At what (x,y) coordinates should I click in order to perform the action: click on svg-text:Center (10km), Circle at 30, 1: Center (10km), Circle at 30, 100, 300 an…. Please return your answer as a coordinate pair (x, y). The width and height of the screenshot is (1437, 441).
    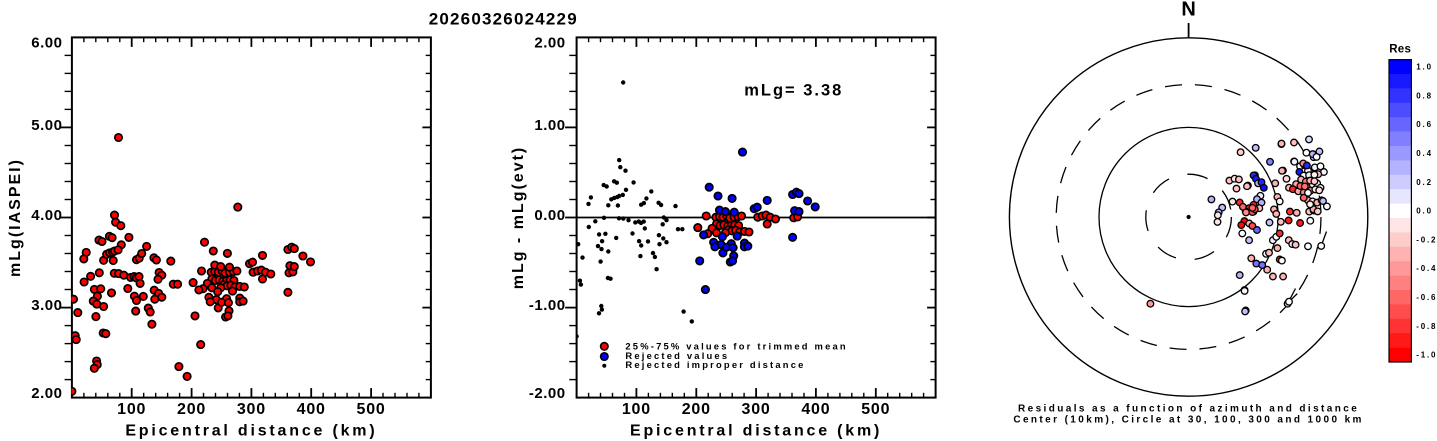
    Looking at the image, I should click on (1188, 420).